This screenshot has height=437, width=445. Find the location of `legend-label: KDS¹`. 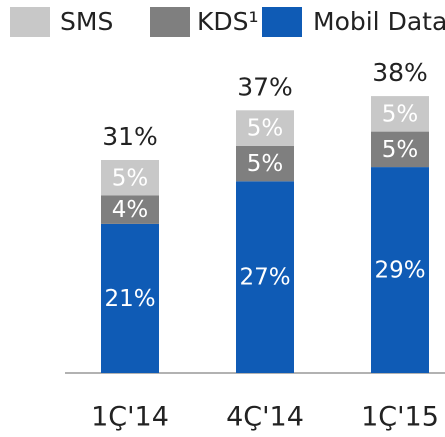

legend-label: KDS¹ is located at coordinates (228, 21).